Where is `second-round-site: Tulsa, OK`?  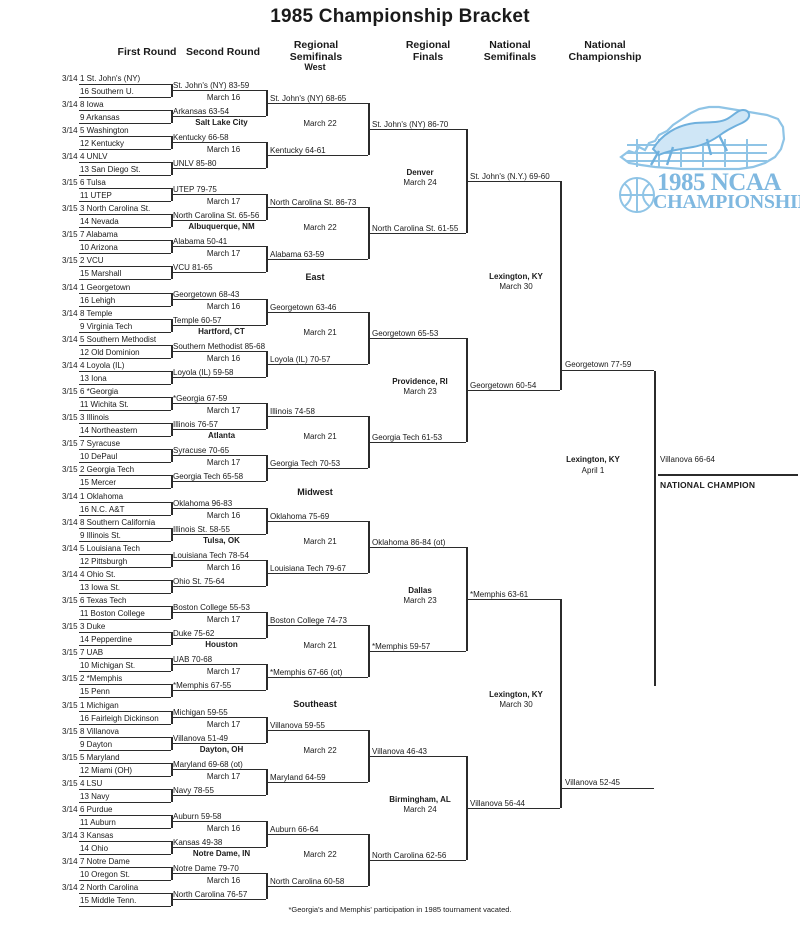 second-round-site: Tulsa, OK is located at coordinates (221, 540).